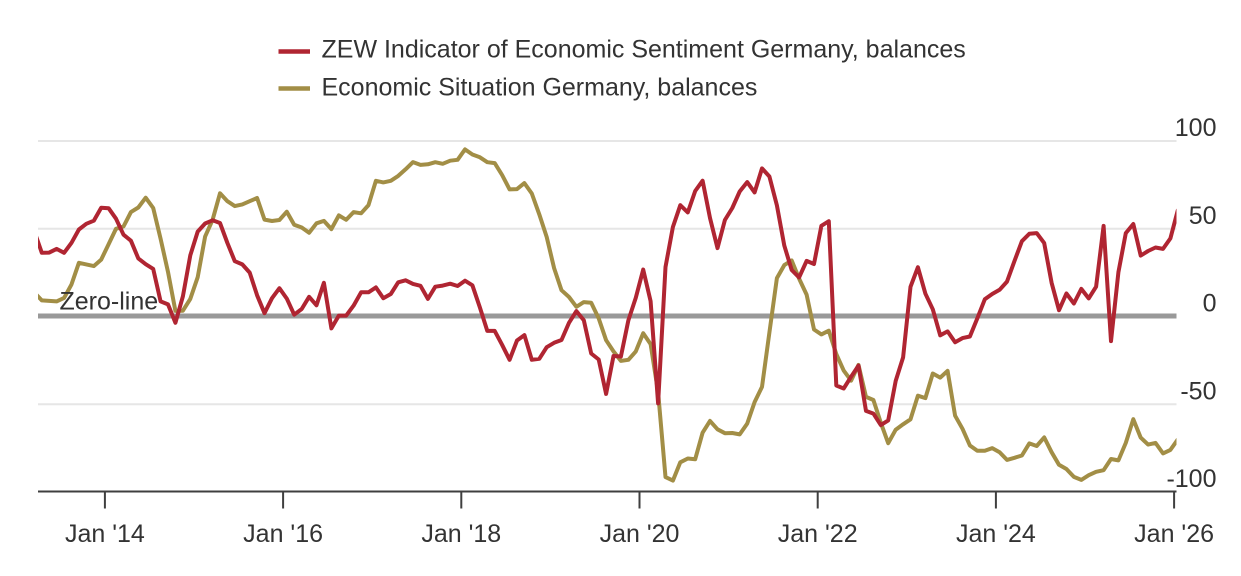 This screenshot has height=576, width=1241. What do you see at coordinates (1191, 479) in the screenshot?
I see `svg-text: -100` at bounding box center [1191, 479].